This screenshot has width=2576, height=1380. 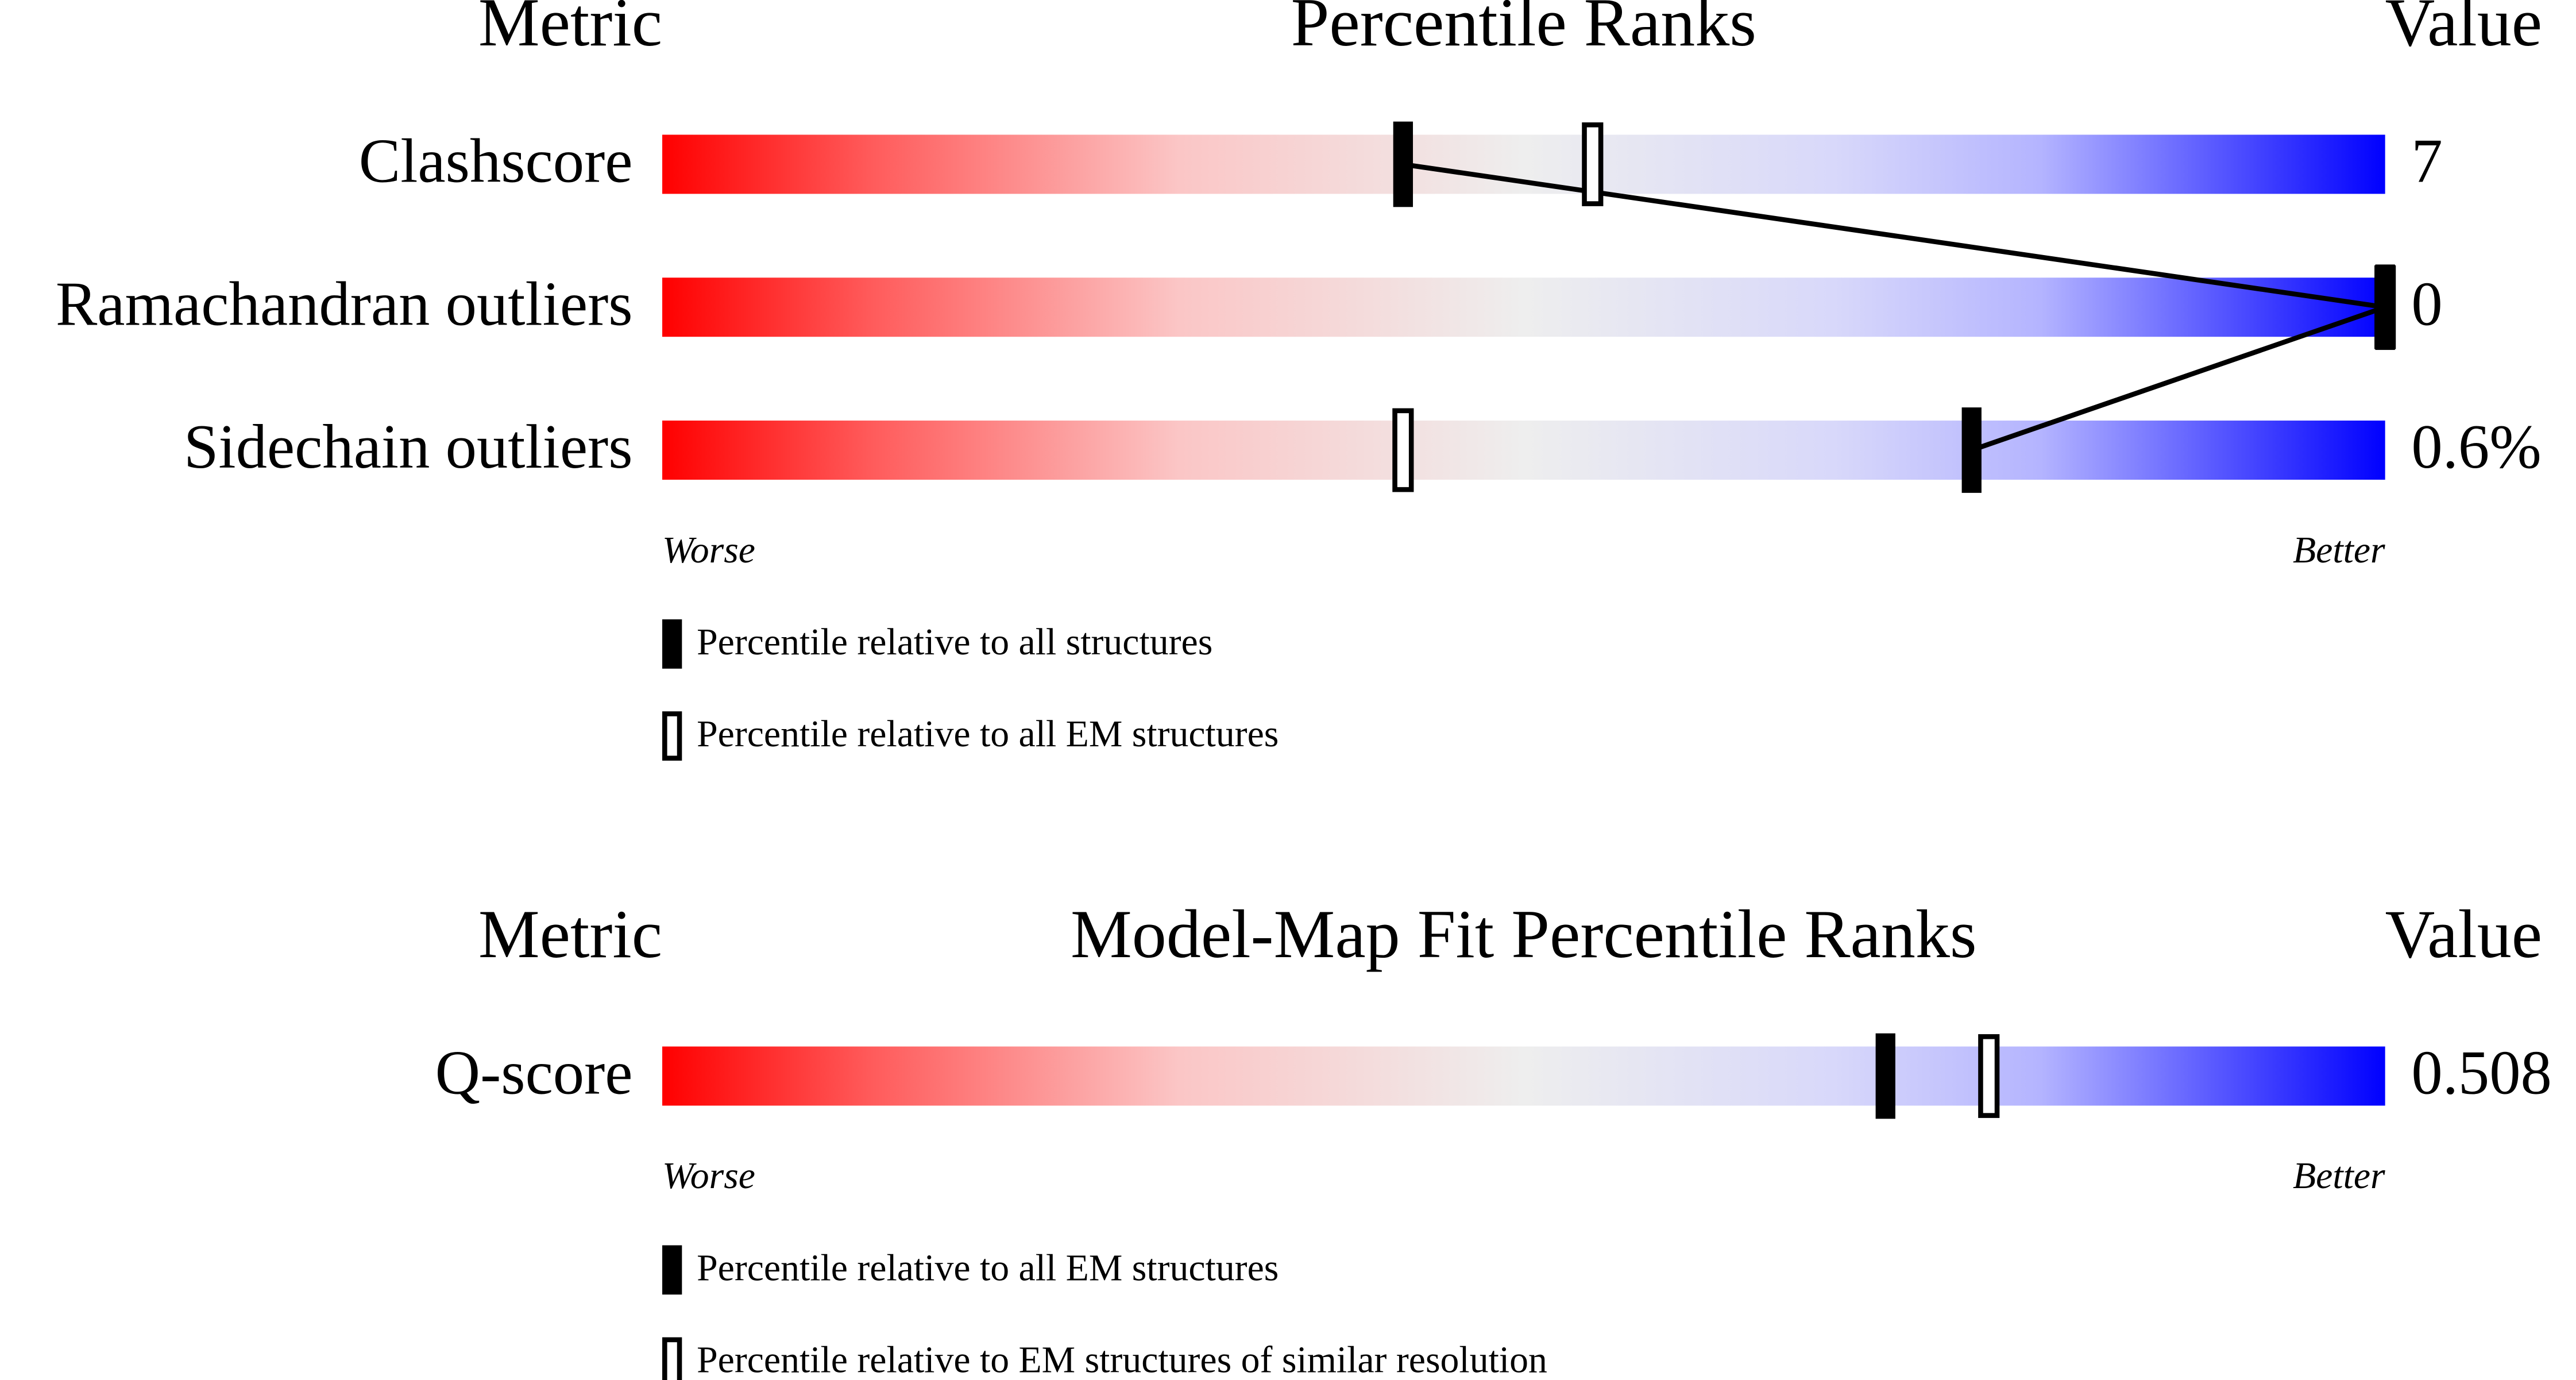 What do you see at coordinates (954, 642) in the screenshot?
I see `legend-label: Percentile relative to all structures` at bounding box center [954, 642].